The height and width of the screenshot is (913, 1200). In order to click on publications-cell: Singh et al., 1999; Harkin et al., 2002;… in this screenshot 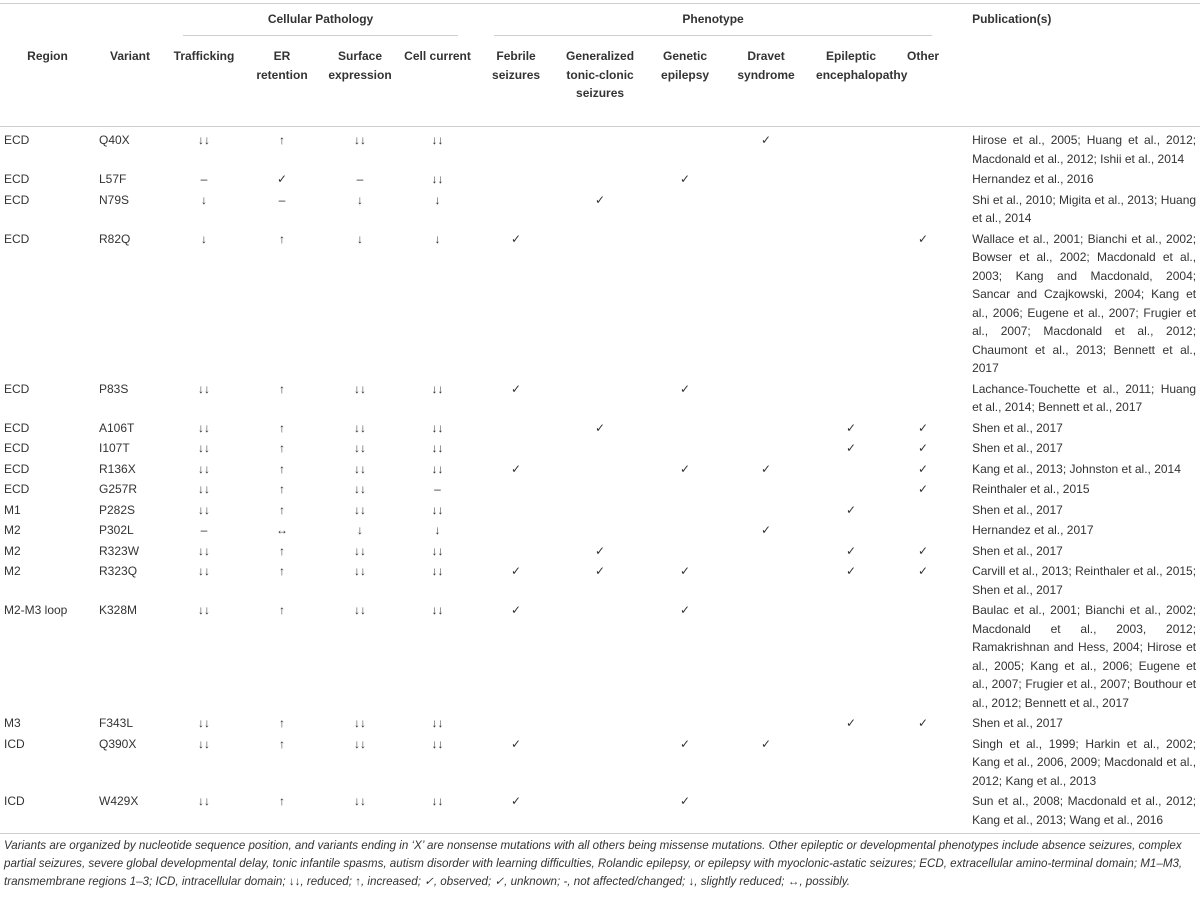, I will do `click(1084, 762)`.